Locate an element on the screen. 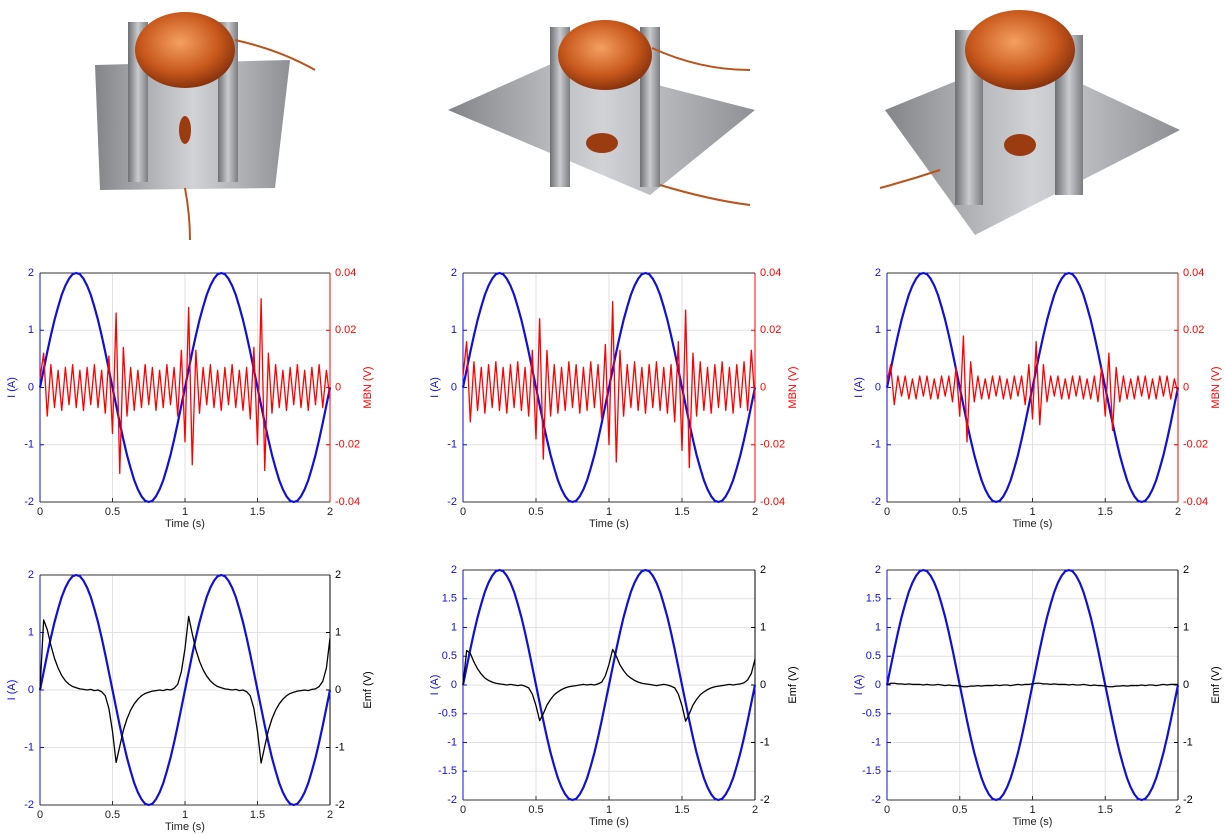 The height and width of the screenshot is (835, 1227). y-tick-label: -0.5 is located at coordinates (447, 714).